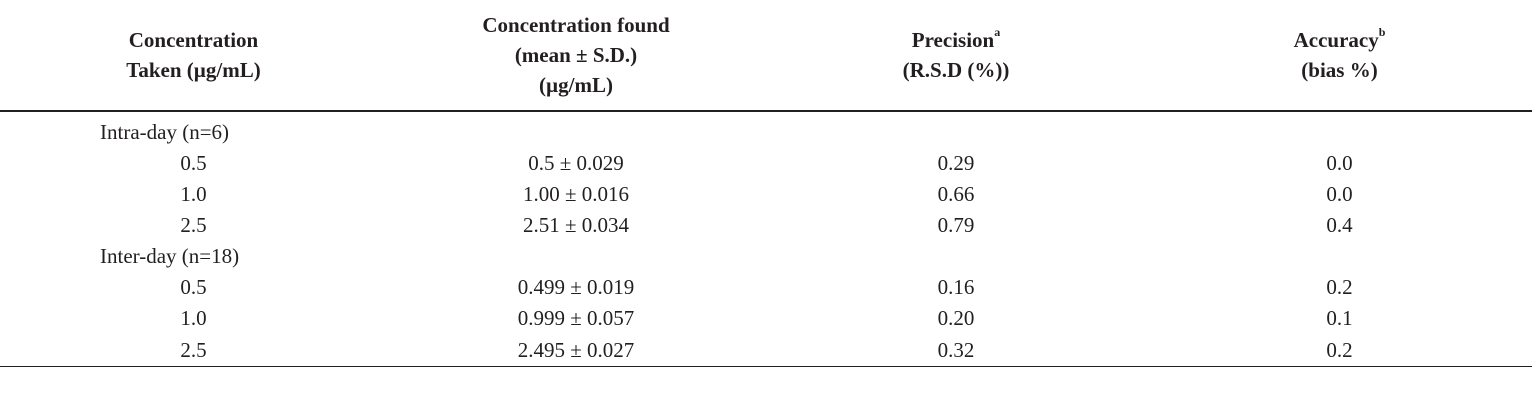  I want to click on header-precision-footnote-mark: a, so click(997, 32).